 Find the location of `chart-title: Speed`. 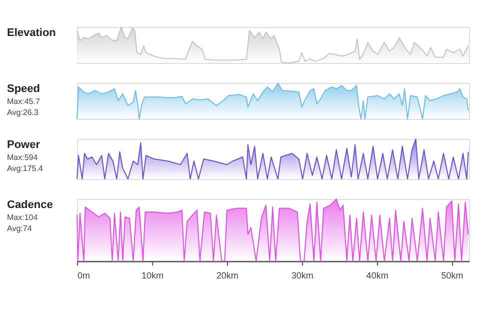

chart-title: Speed is located at coordinates (23, 89).